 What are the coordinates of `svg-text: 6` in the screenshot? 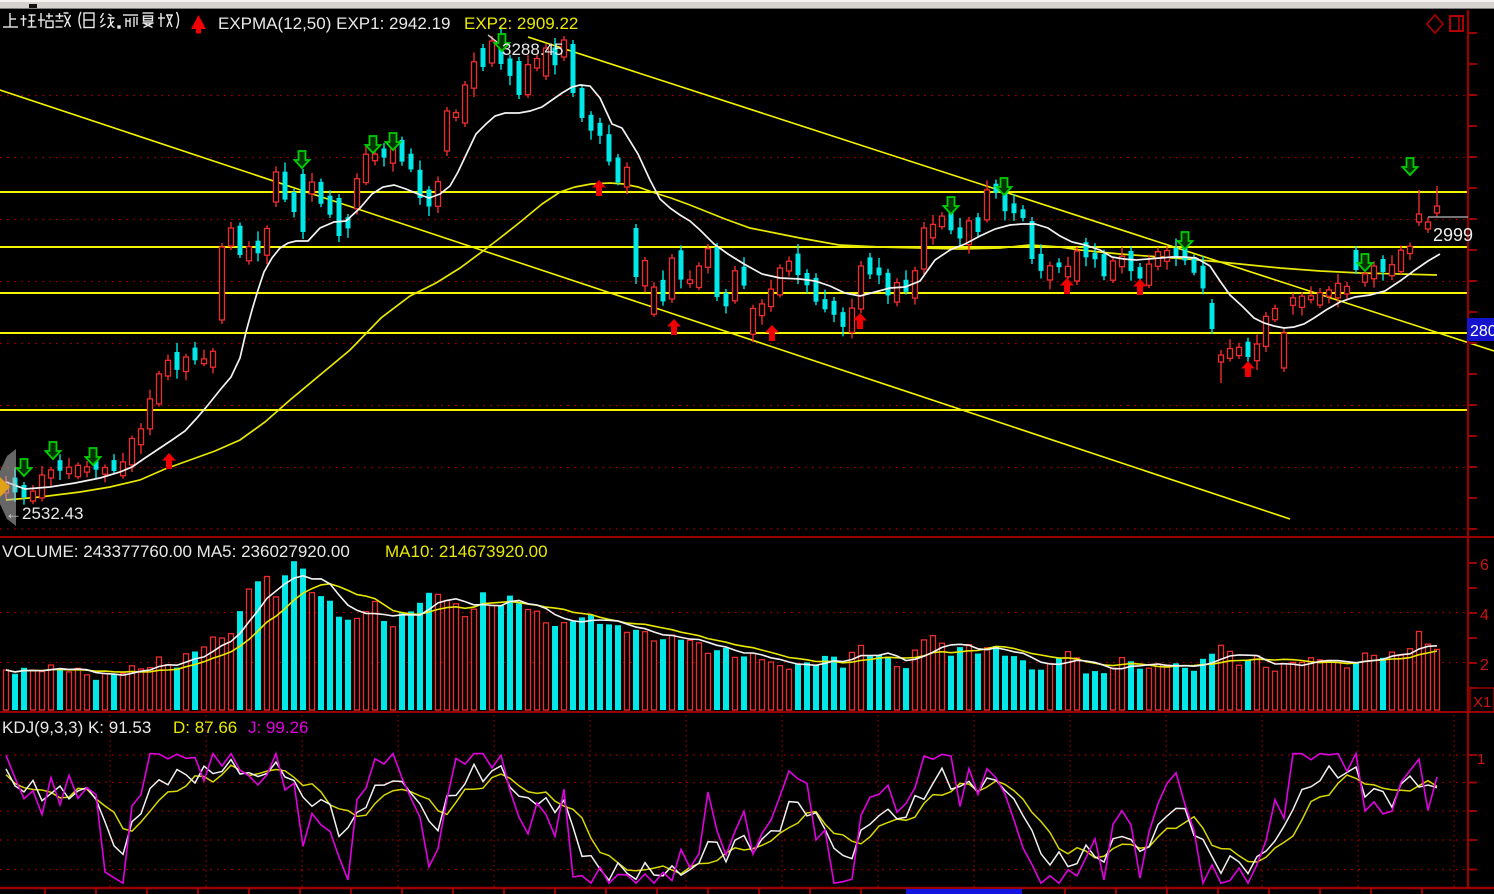 It's located at (1484, 565).